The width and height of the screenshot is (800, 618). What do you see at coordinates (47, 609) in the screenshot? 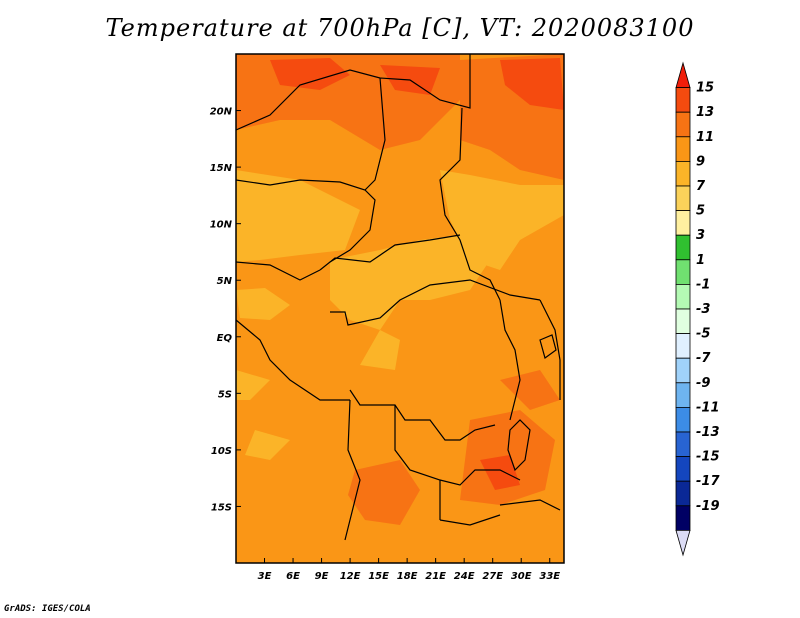
I see `grads-credit: GrADS: IGES/COLA` at bounding box center [47, 609].